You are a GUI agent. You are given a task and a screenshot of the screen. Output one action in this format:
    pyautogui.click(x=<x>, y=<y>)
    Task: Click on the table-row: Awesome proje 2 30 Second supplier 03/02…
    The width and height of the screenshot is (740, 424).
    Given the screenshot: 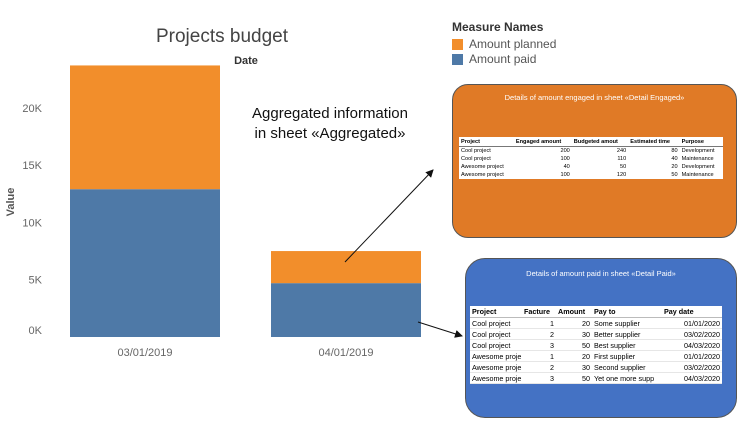 What is the action you would take?
    pyautogui.click(x=596, y=367)
    